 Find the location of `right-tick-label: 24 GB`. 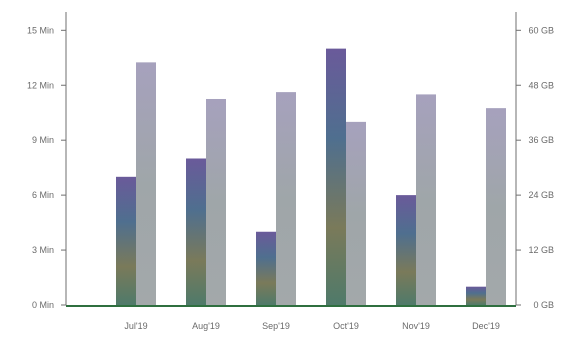

right-tick-label: 24 GB is located at coordinates (541, 195).